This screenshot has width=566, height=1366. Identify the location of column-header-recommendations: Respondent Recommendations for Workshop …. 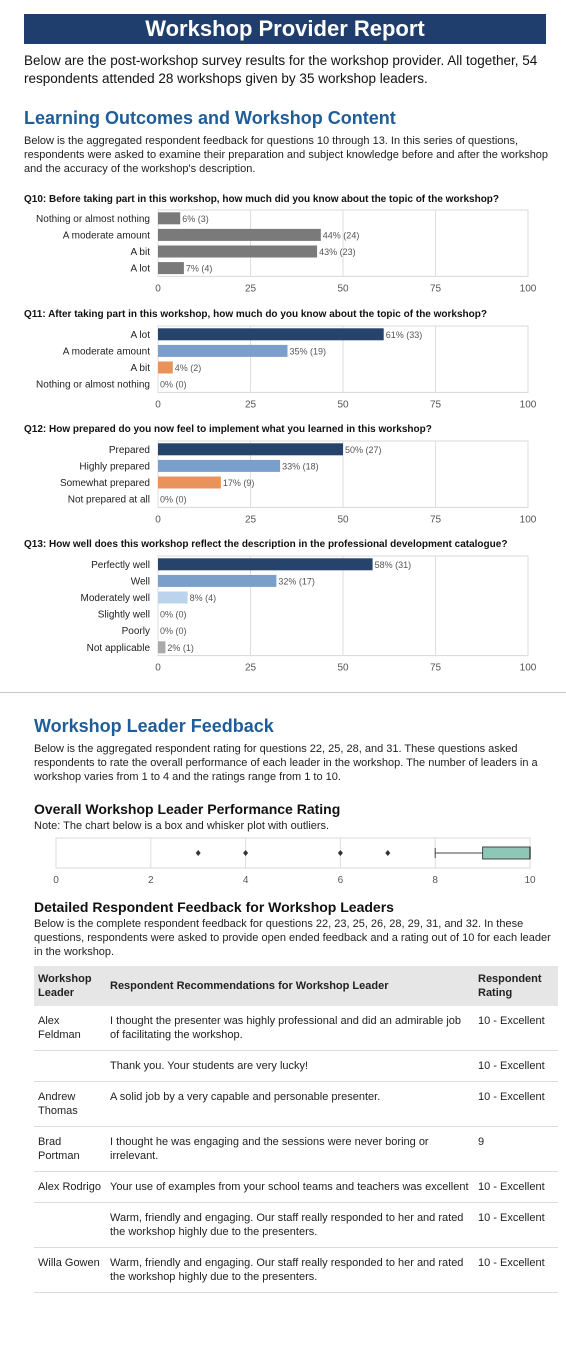
(290, 986).